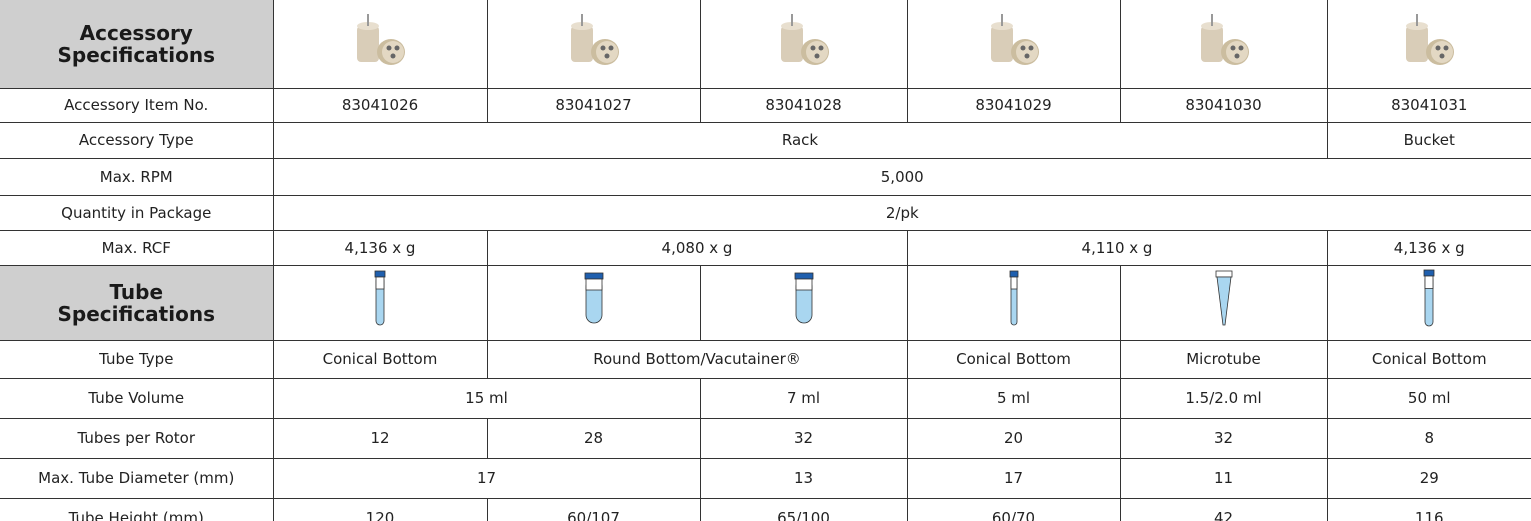 This screenshot has height=521, width=1531. What do you see at coordinates (380, 438) in the screenshot?
I see `spec-value: 12` at bounding box center [380, 438].